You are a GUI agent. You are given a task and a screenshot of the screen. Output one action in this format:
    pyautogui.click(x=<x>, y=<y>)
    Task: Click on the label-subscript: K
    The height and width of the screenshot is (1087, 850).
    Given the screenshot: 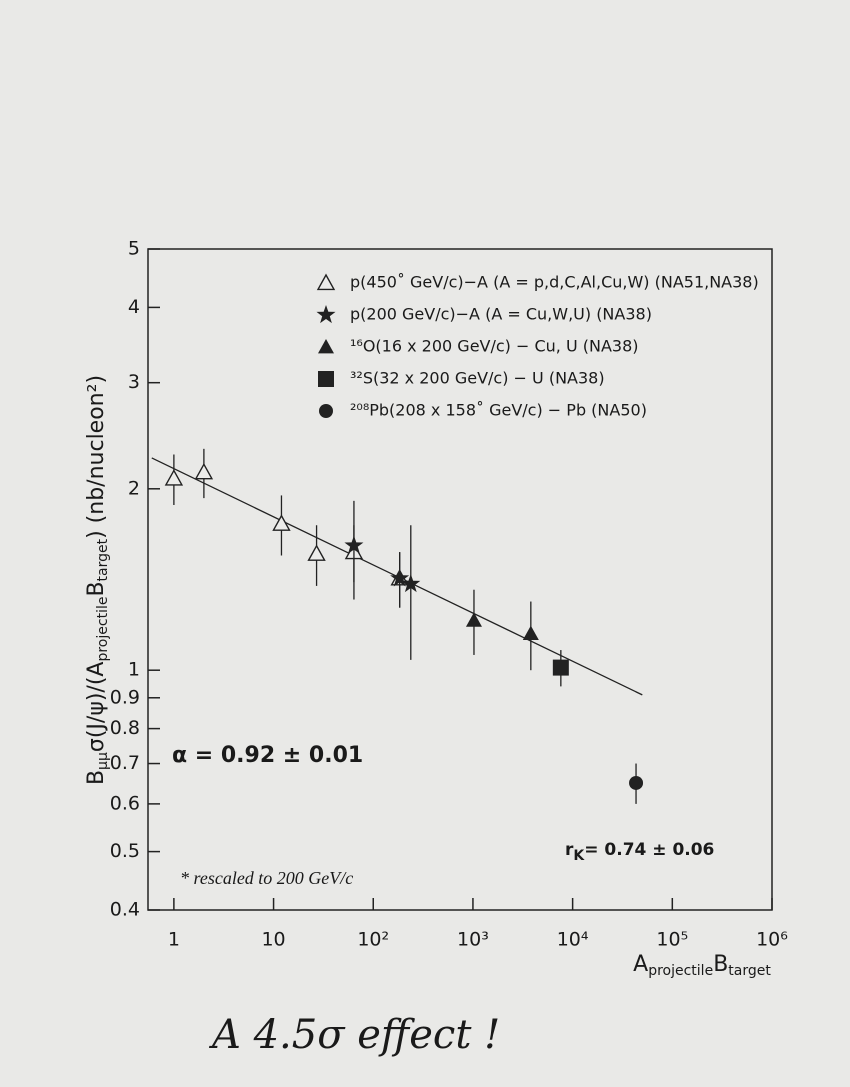 What is the action you would take?
    pyautogui.click(x=579, y=856)
    